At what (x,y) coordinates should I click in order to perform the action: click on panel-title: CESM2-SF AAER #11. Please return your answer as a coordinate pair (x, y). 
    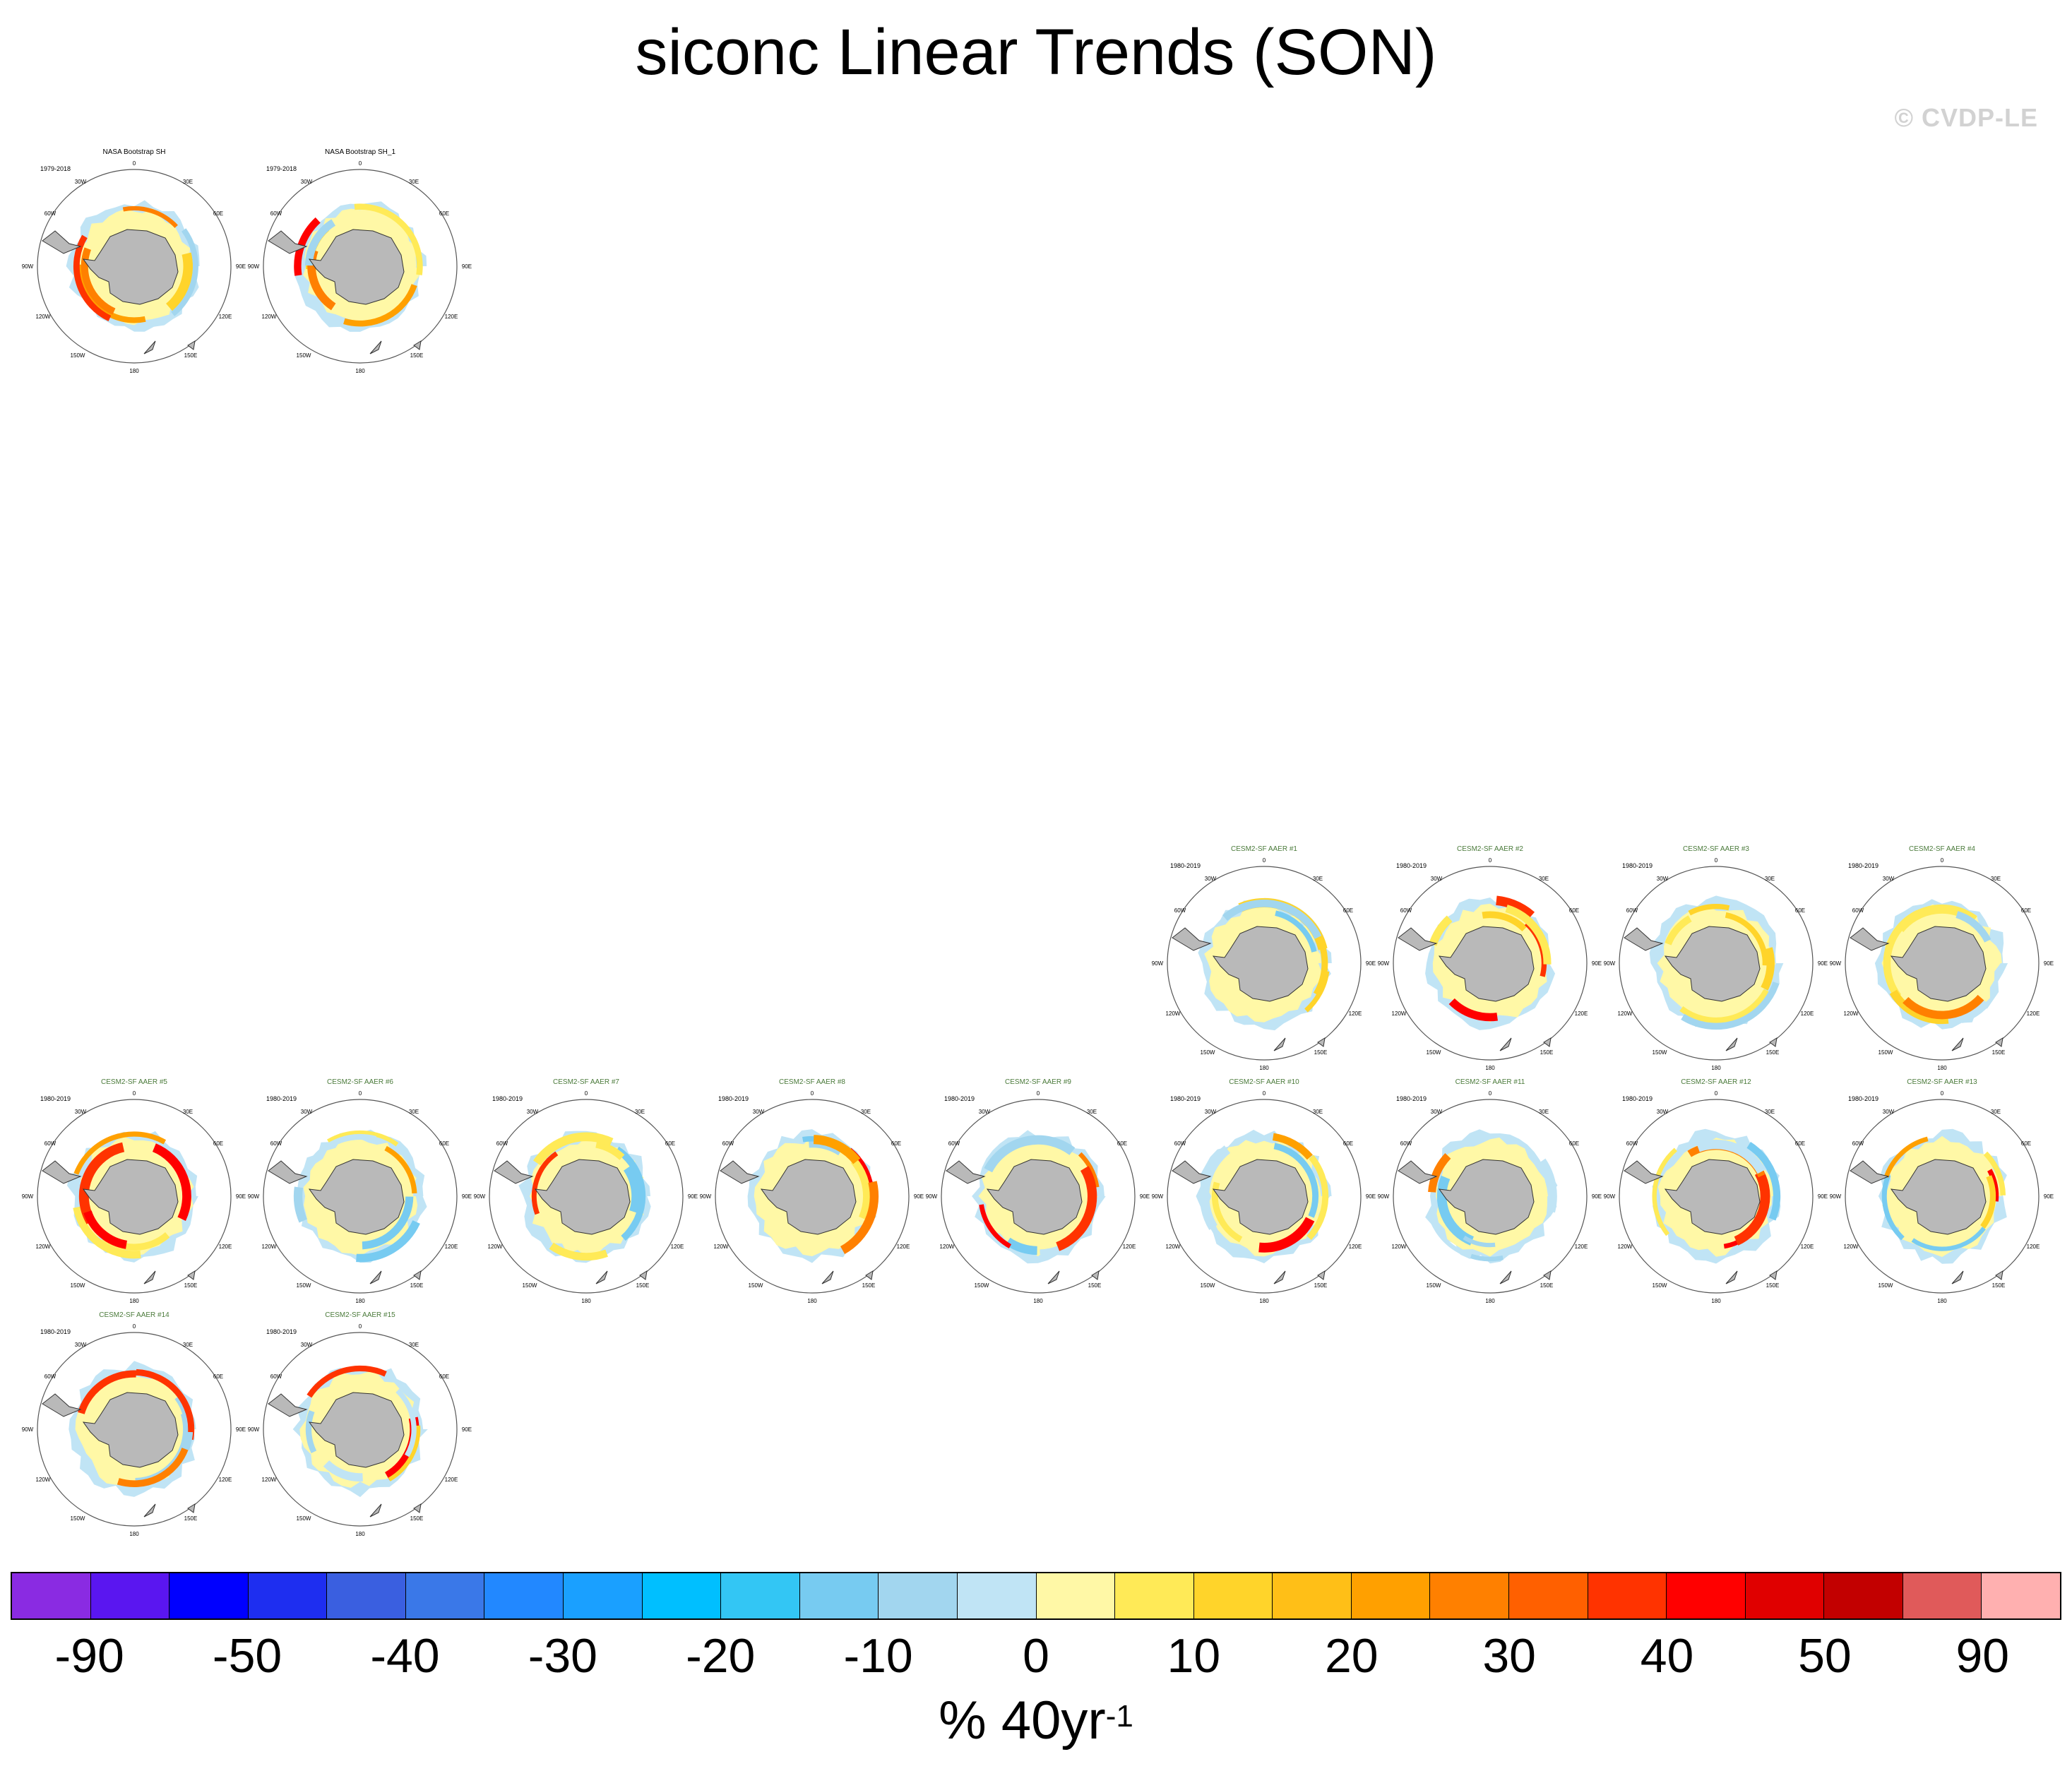
    Looking at the image, I should click on (1490, 1082).